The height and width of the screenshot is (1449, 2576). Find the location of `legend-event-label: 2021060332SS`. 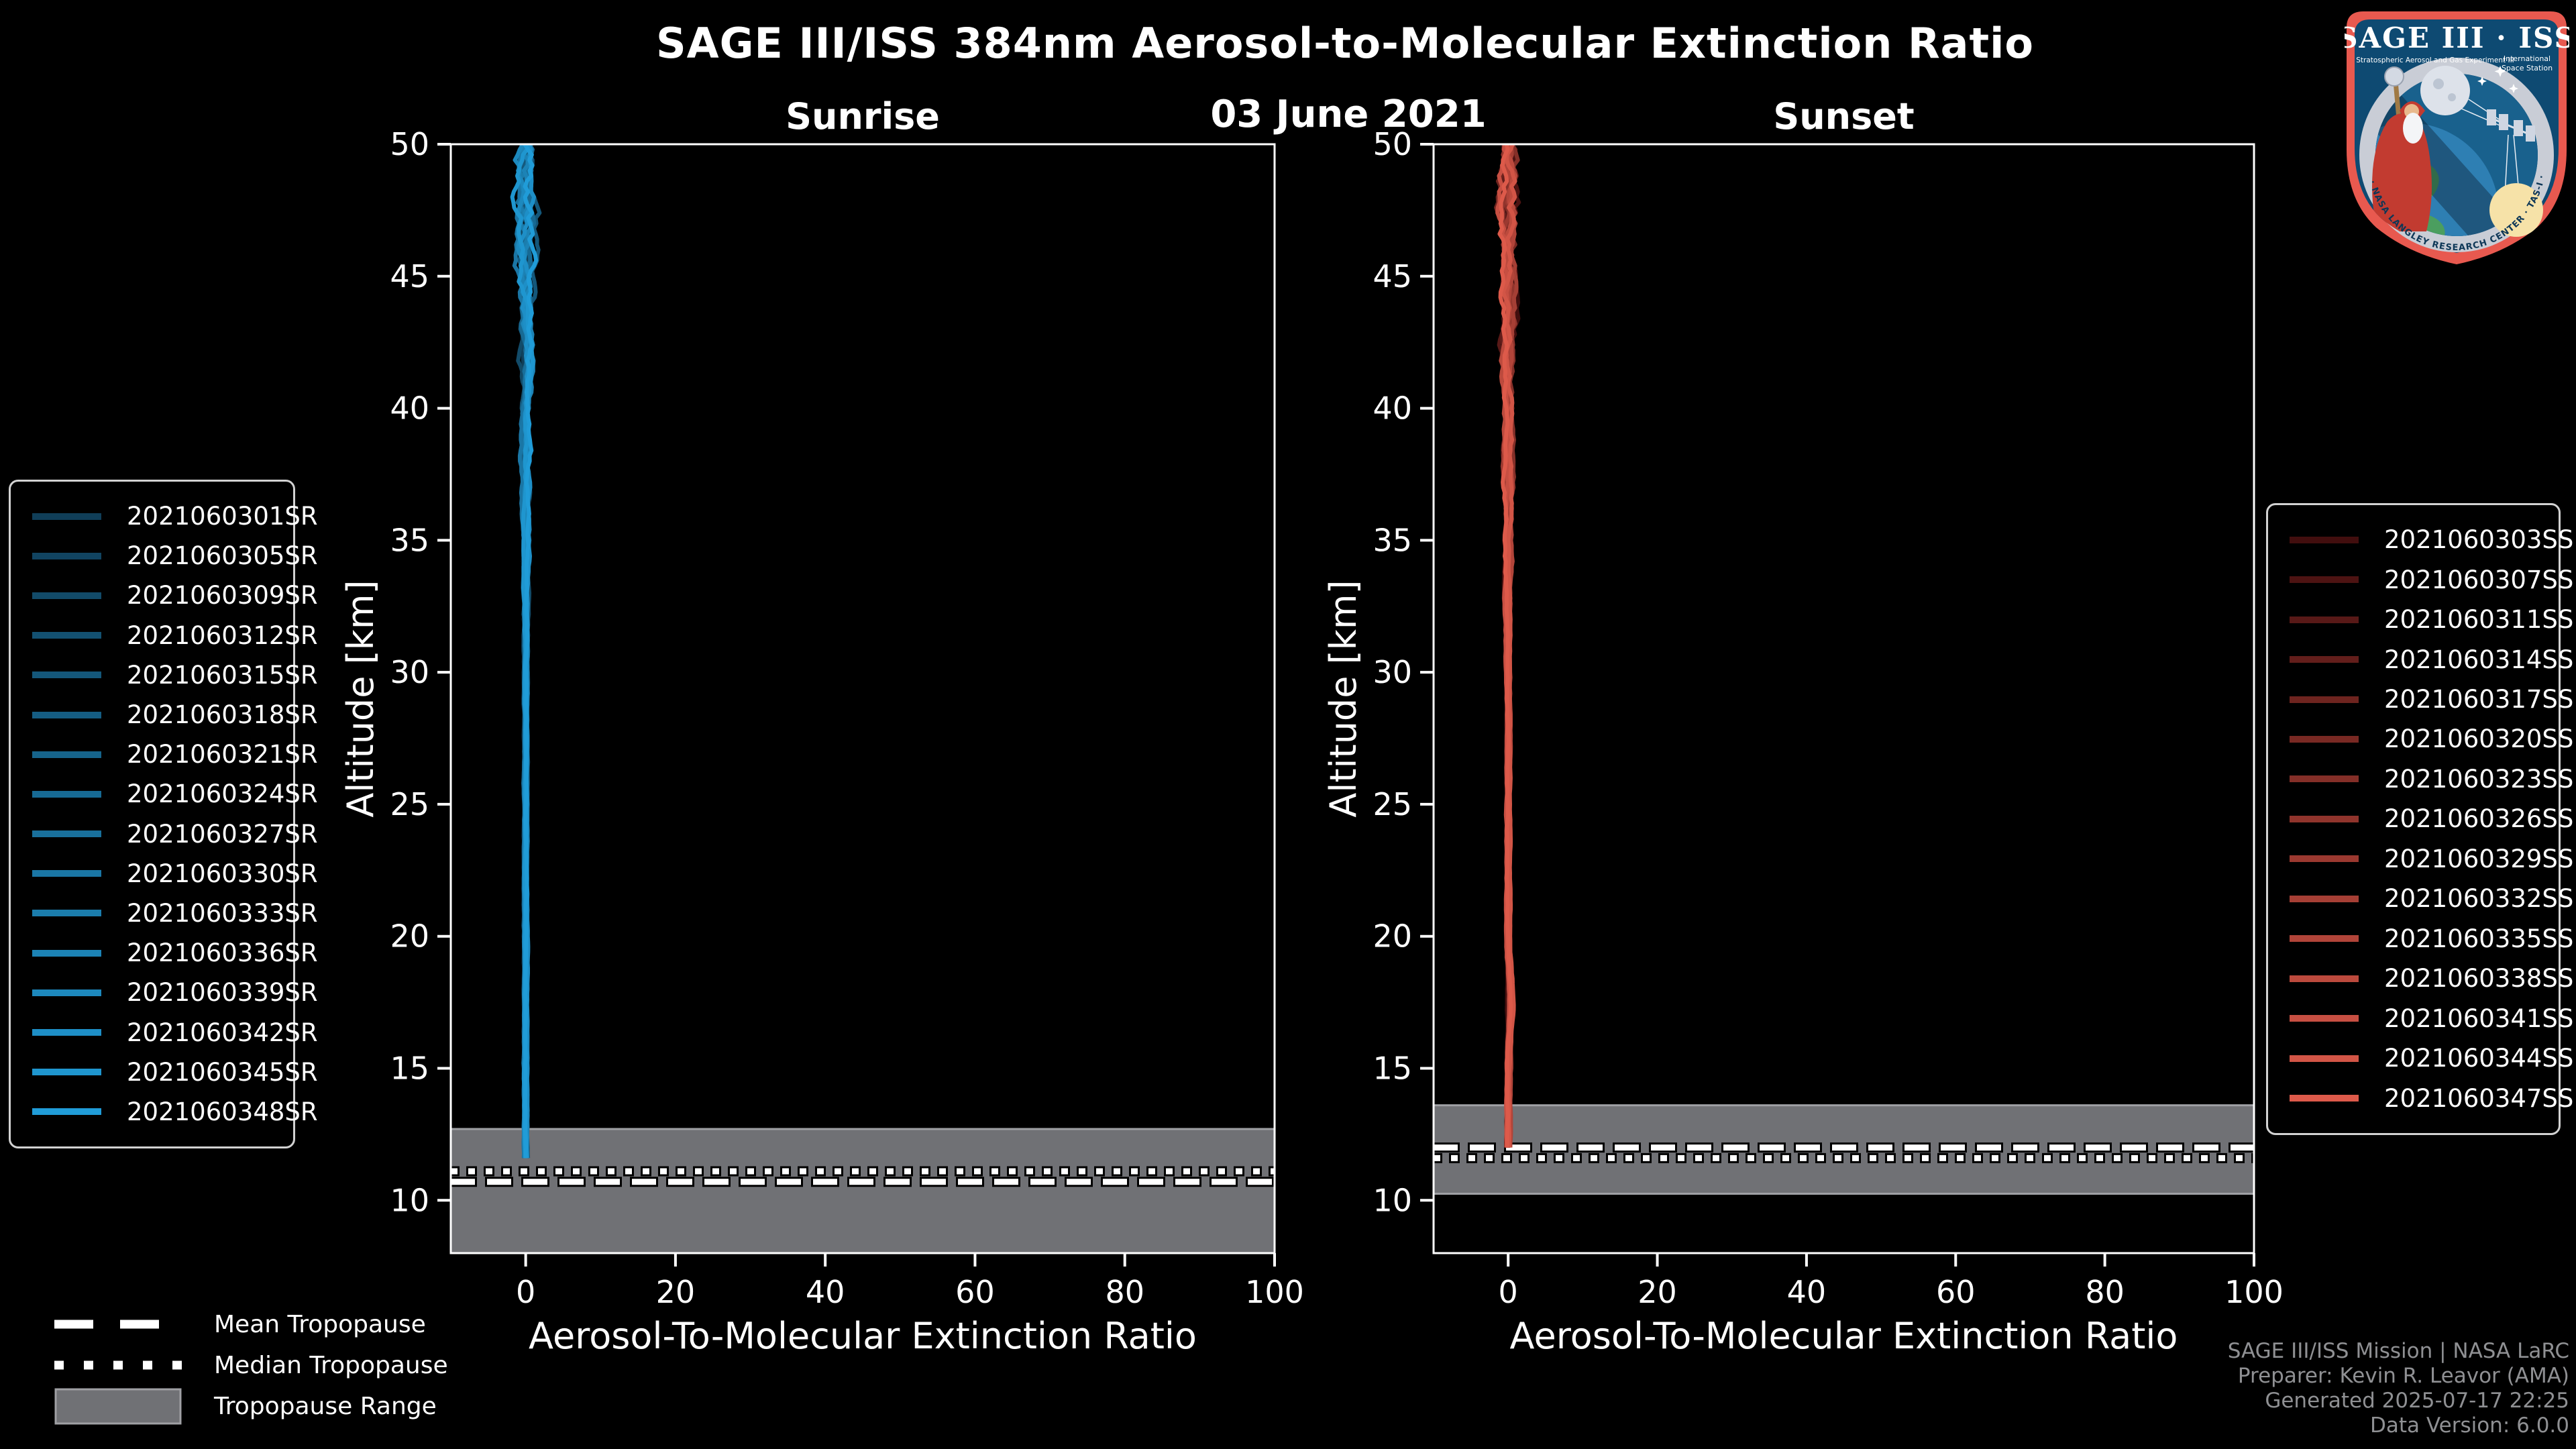

legend-event-label: 2021060332SS is located at coordinates (2479, 899).